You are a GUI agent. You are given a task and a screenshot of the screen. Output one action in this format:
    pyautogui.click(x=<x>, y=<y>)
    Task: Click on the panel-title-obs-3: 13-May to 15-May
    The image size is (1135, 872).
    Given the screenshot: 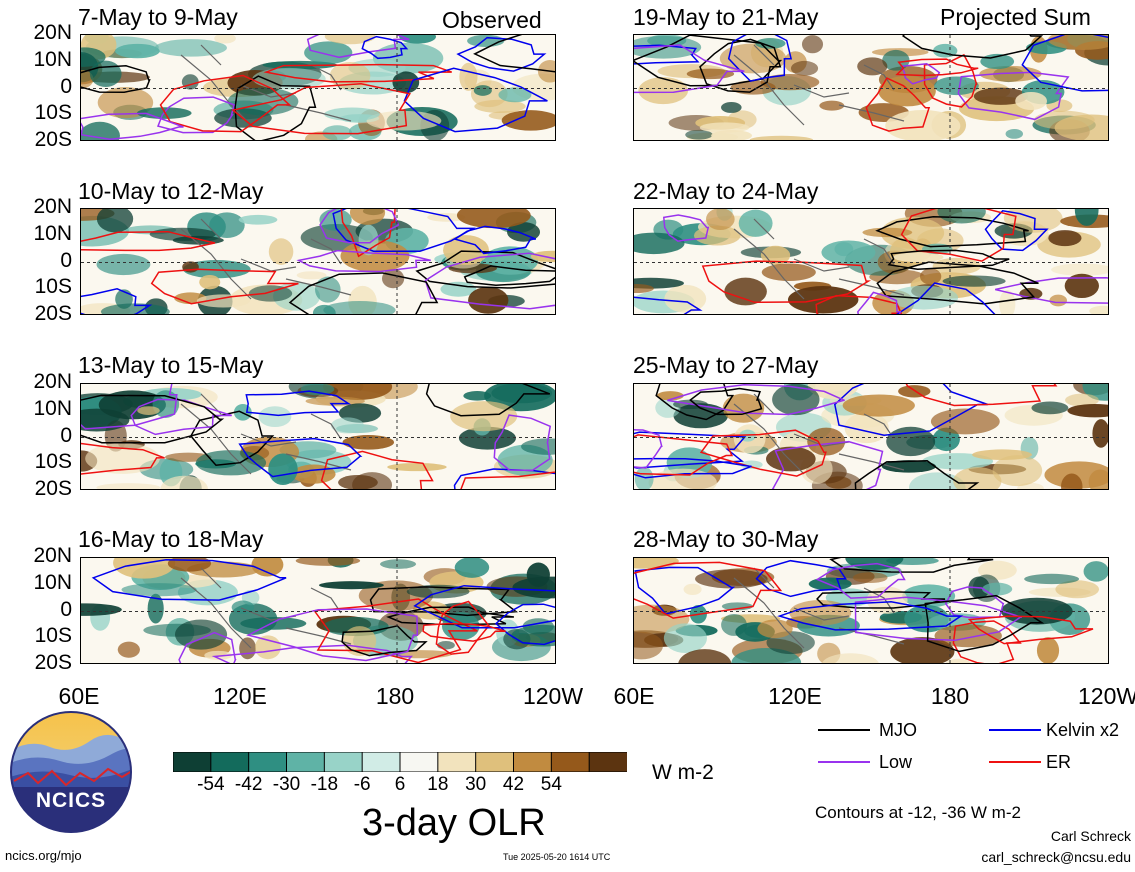 What is the action you would take?
    pyautogui.click(x=171, y=365)
    